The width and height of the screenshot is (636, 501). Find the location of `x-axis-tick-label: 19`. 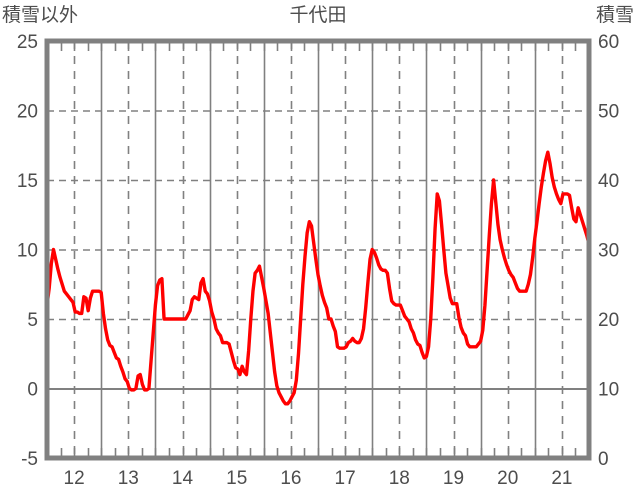

x-axis-tick-label: 19 is located at coordinates (453, 478).